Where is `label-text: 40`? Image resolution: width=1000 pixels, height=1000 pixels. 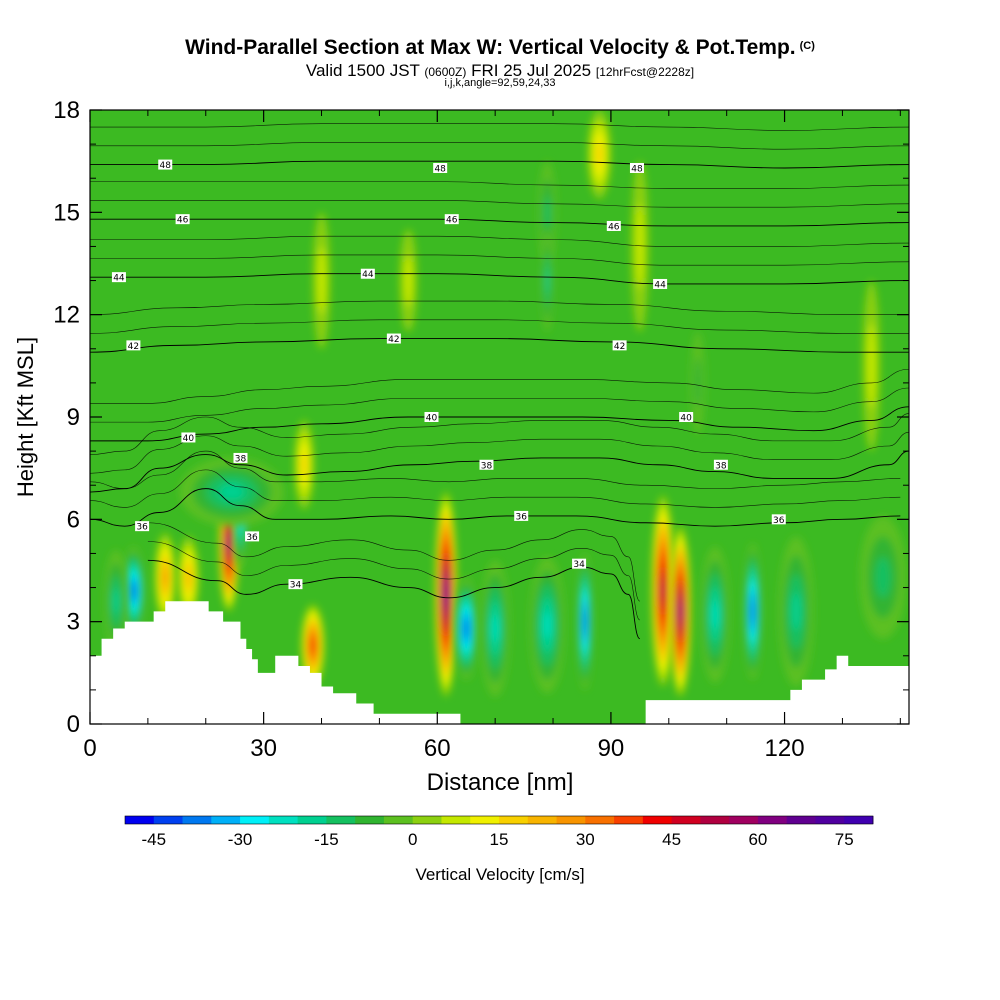 label-text: 40 is located at coordinates (432, 419).